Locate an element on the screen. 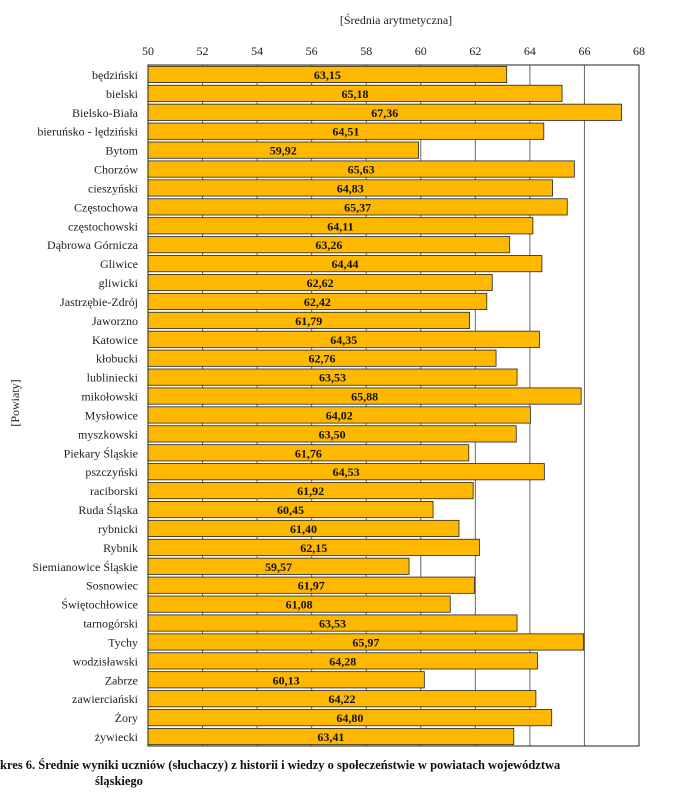 Image resolution: width=680 pixels, height=803 pixels. bar-value-label: 67,36 is located at coordinates (384, 113).